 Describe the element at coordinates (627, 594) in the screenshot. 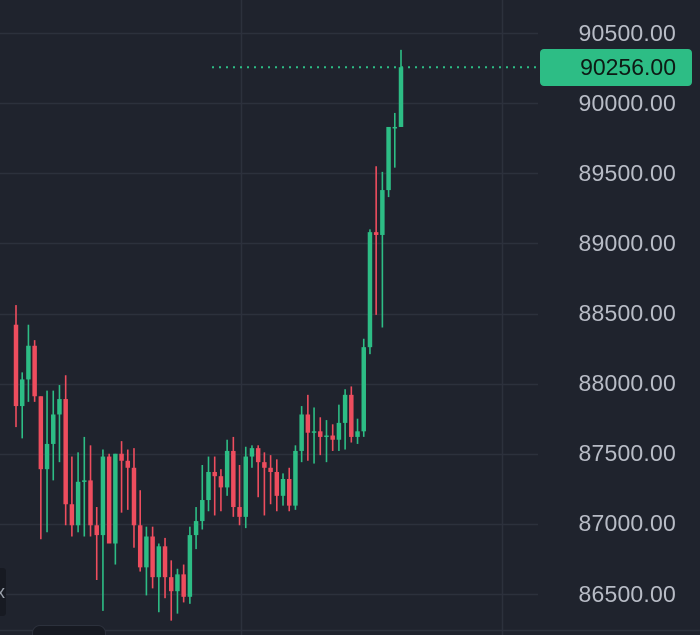

I see `y-axis-label-86500: 86500.00` at that location.